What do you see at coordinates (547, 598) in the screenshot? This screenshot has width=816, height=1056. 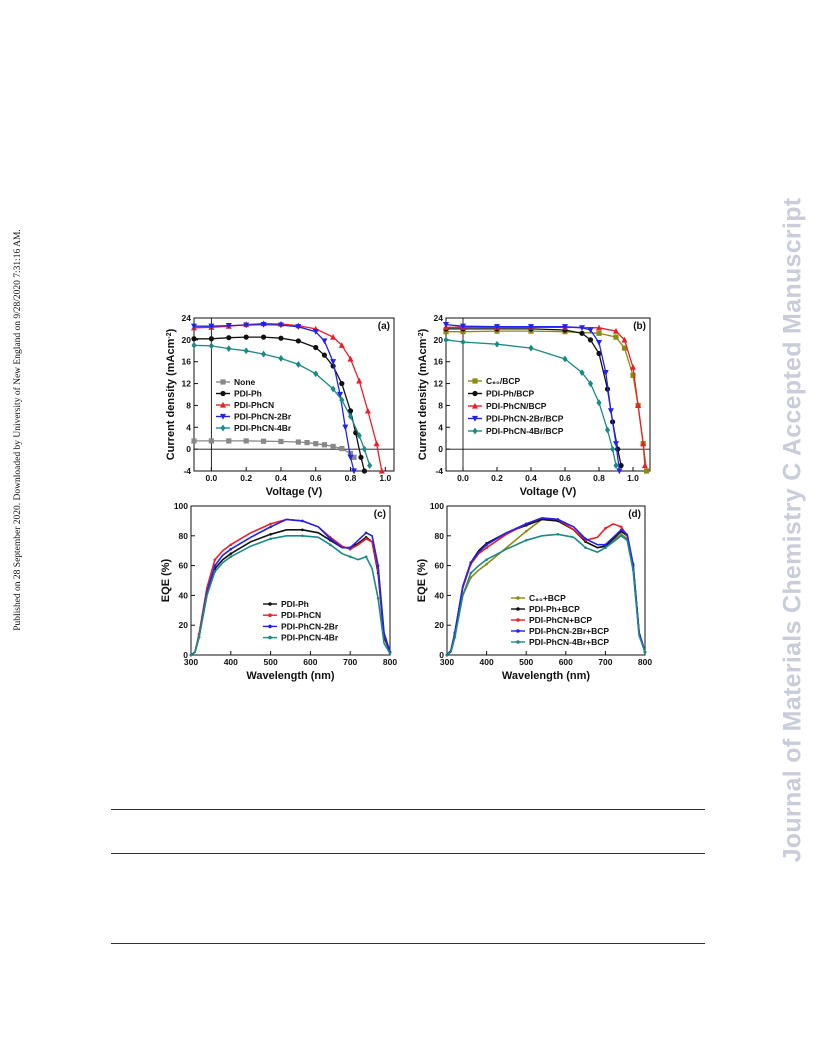 I see `legend-label: C₆₀+BCP` at bounding box center [547, 598].